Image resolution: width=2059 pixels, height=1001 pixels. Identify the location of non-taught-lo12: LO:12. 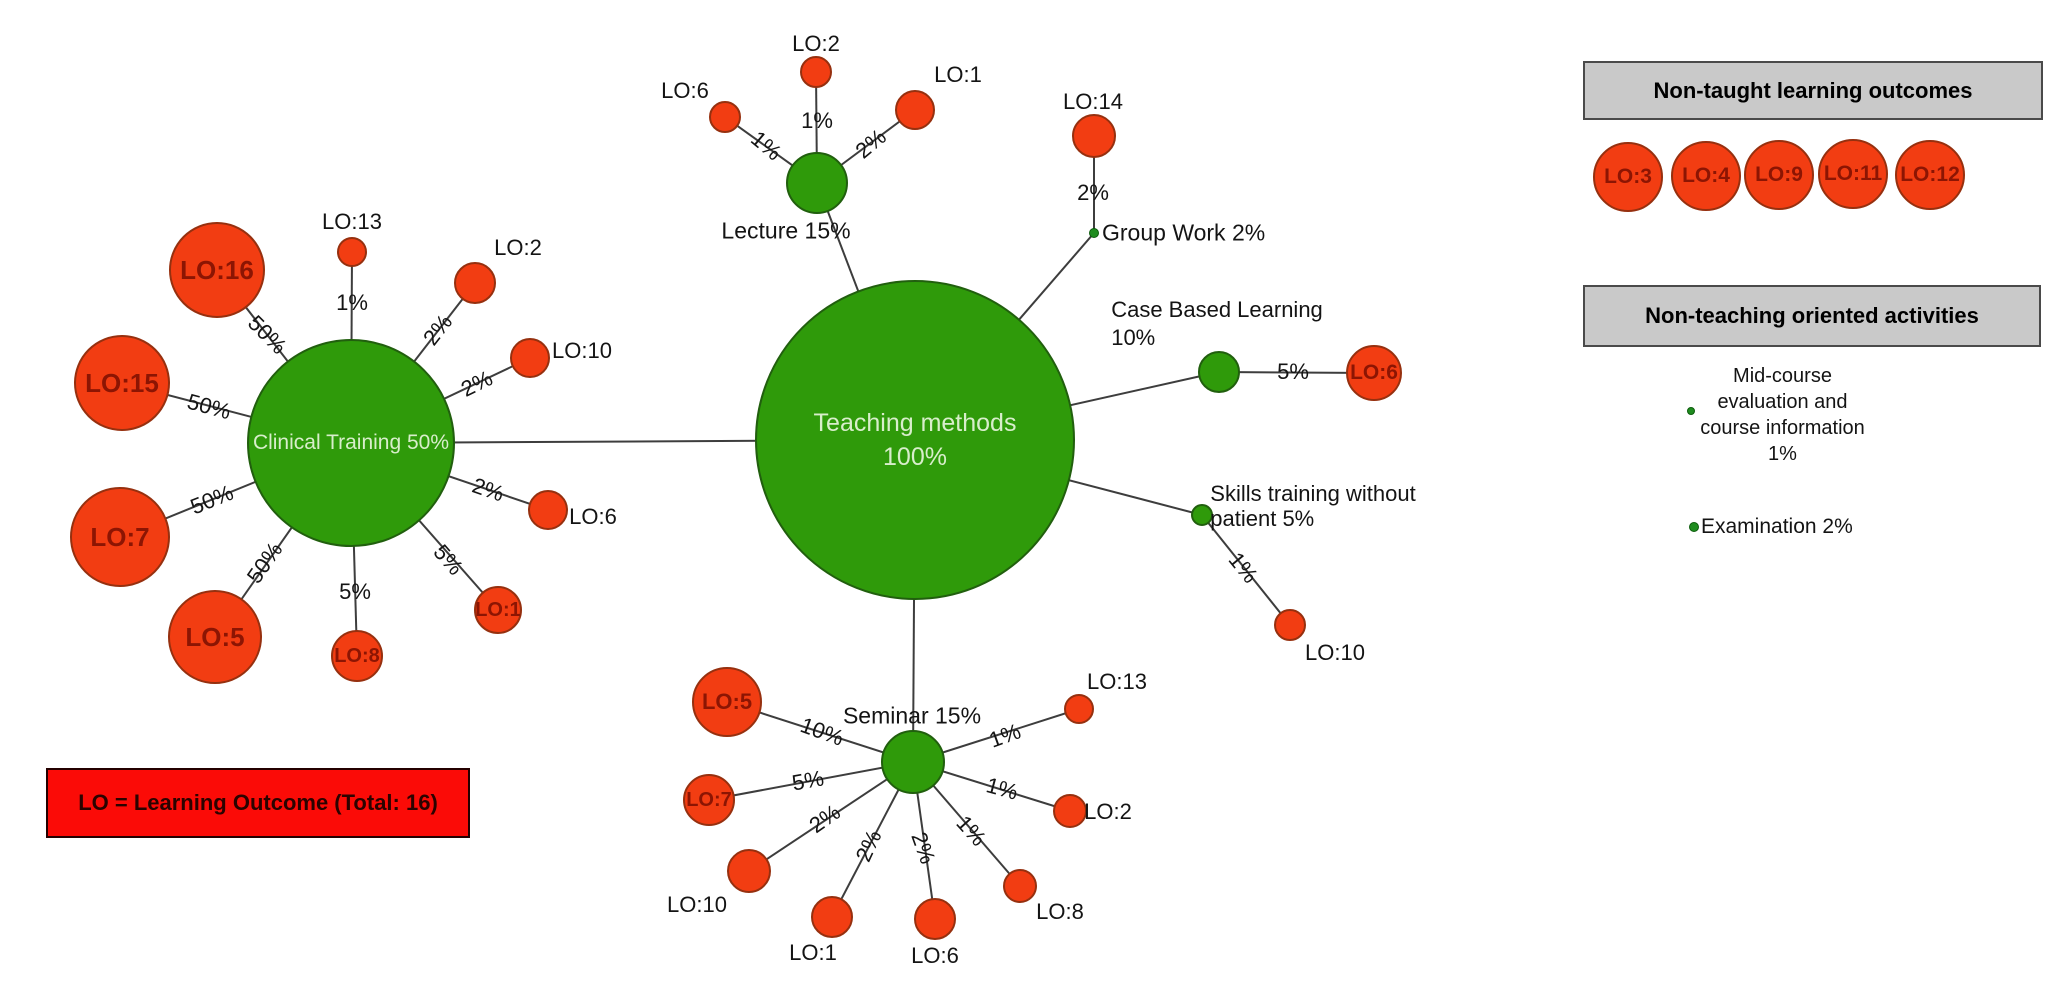
(1930, 175).